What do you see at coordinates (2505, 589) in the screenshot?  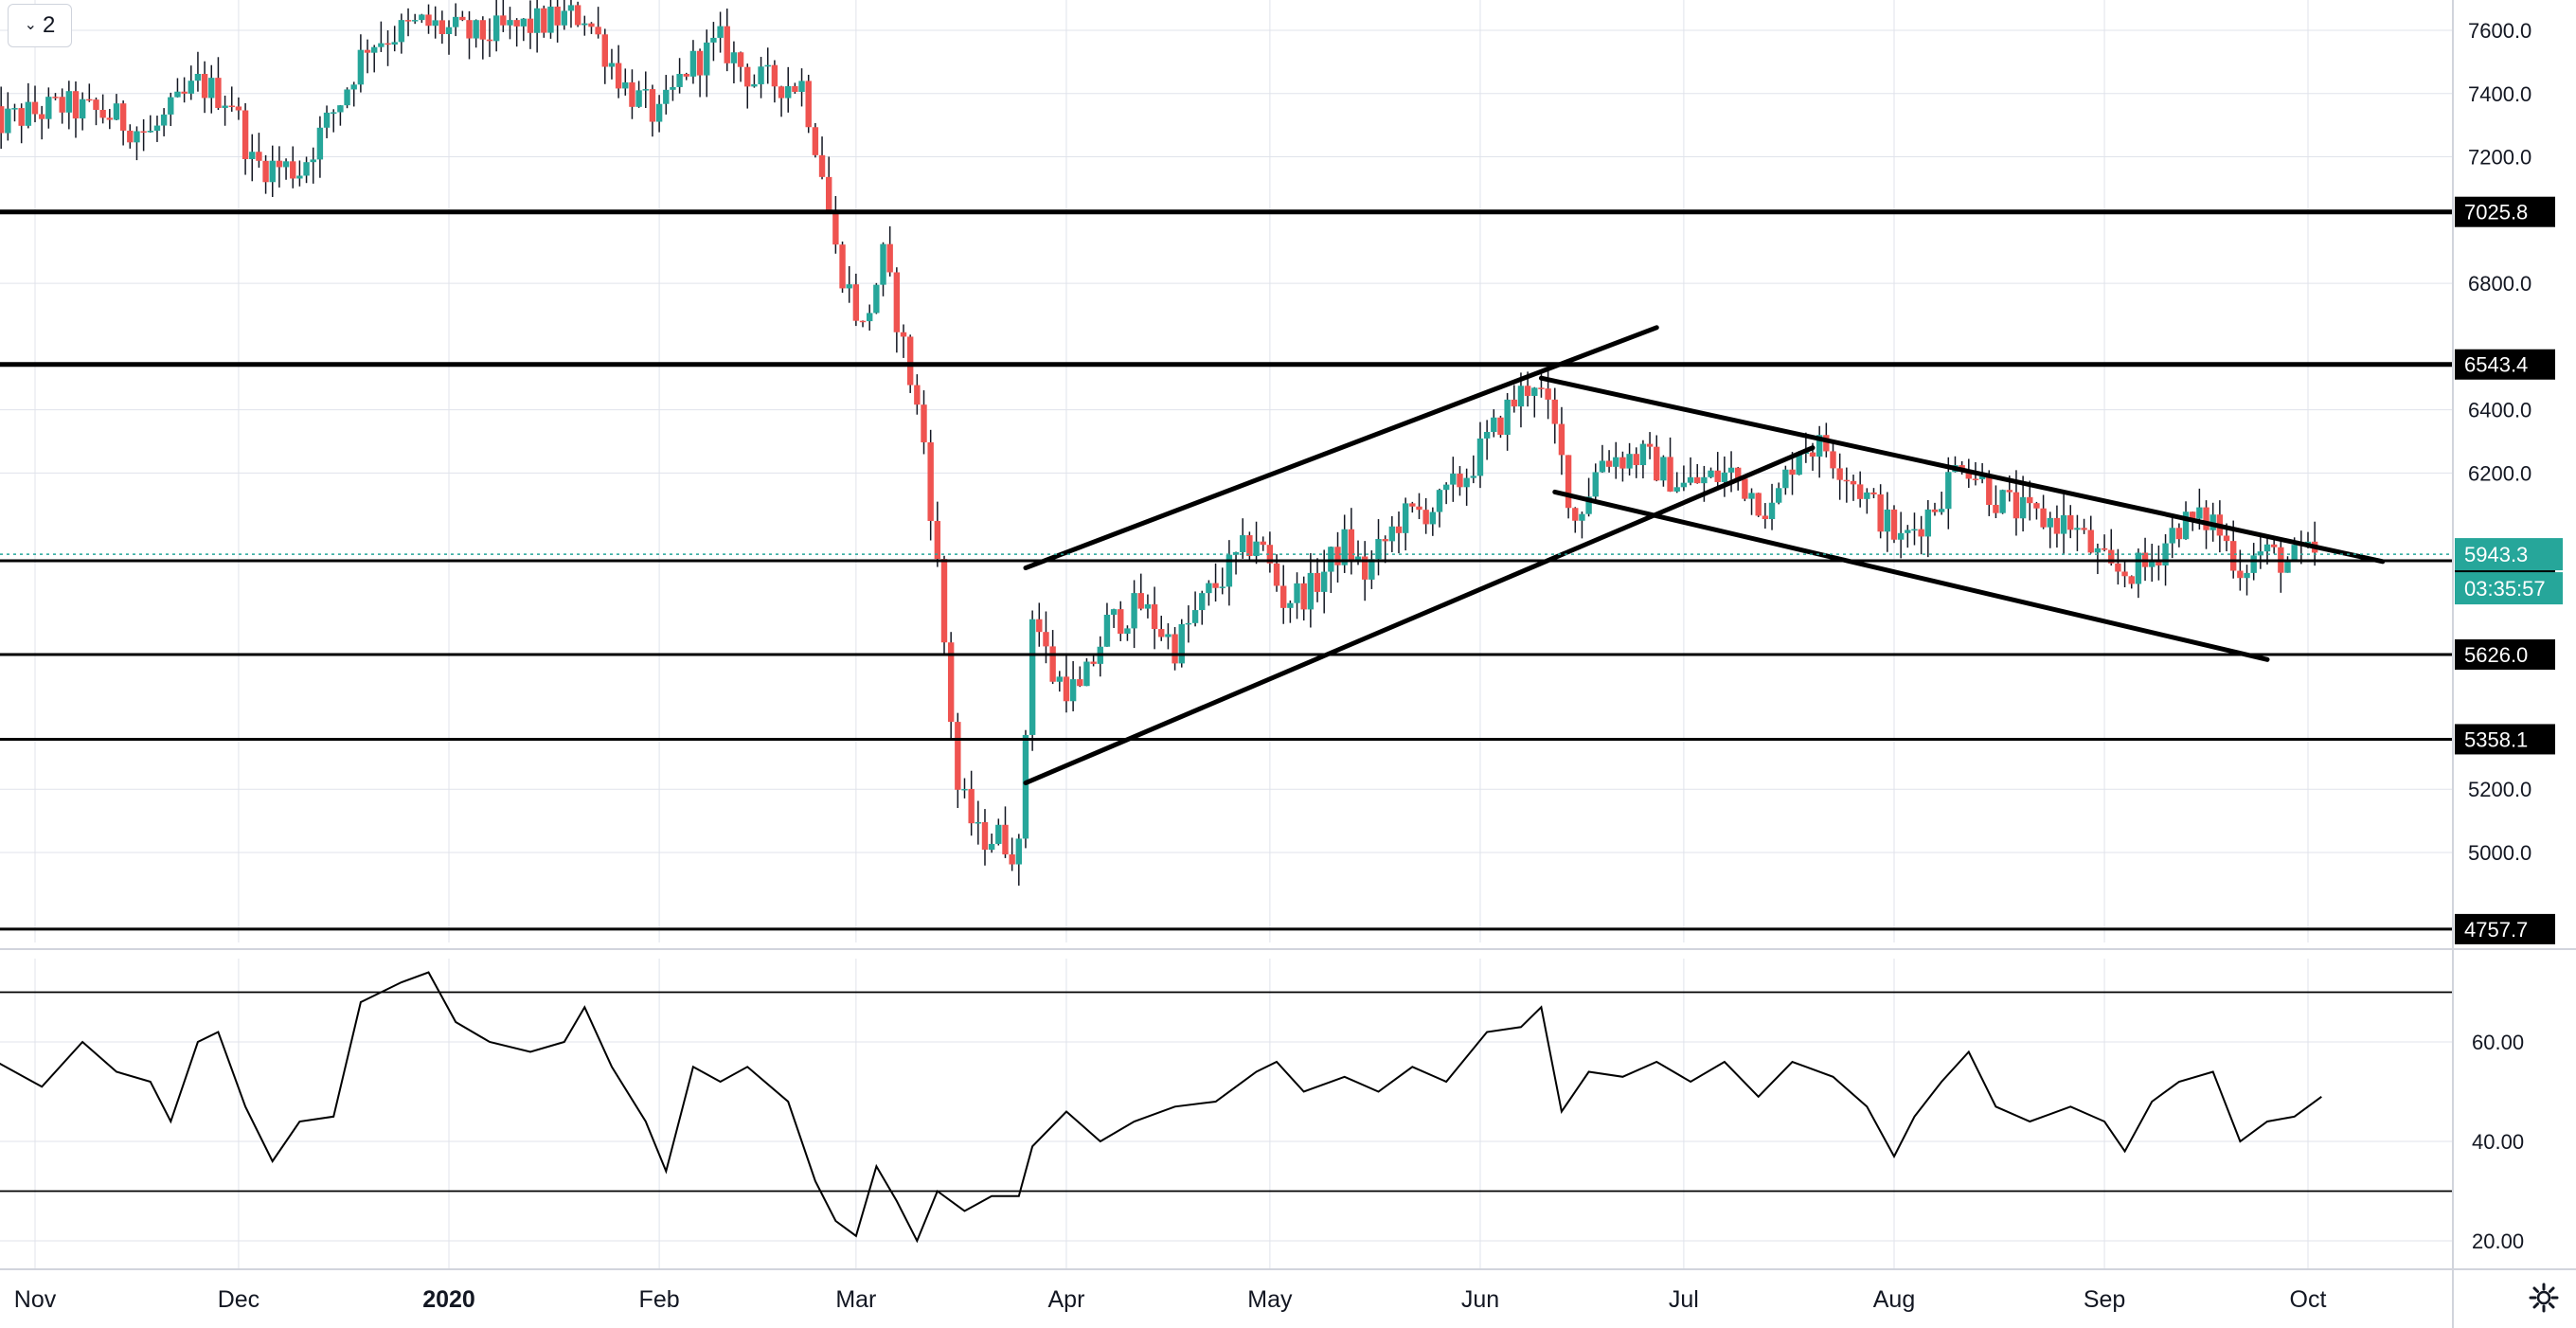 I see `countdown-label: 03:35:57` at bounding box center [2505, 589].